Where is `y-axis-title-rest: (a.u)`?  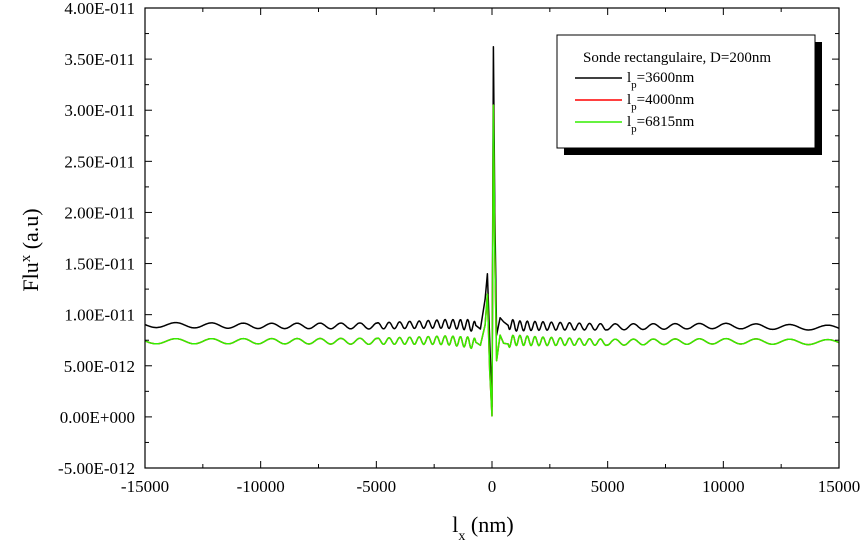 y-axis-title-rest: (a.u) is located at coordinates (30, 231).